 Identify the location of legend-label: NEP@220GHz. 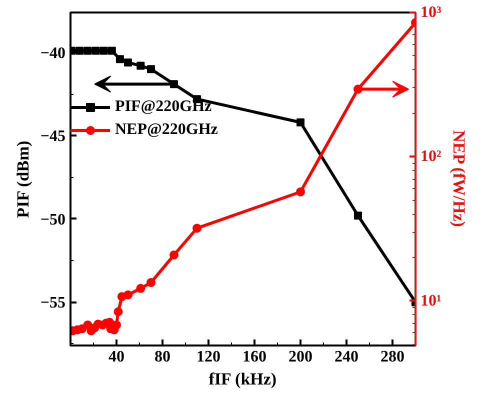
(166, 130).